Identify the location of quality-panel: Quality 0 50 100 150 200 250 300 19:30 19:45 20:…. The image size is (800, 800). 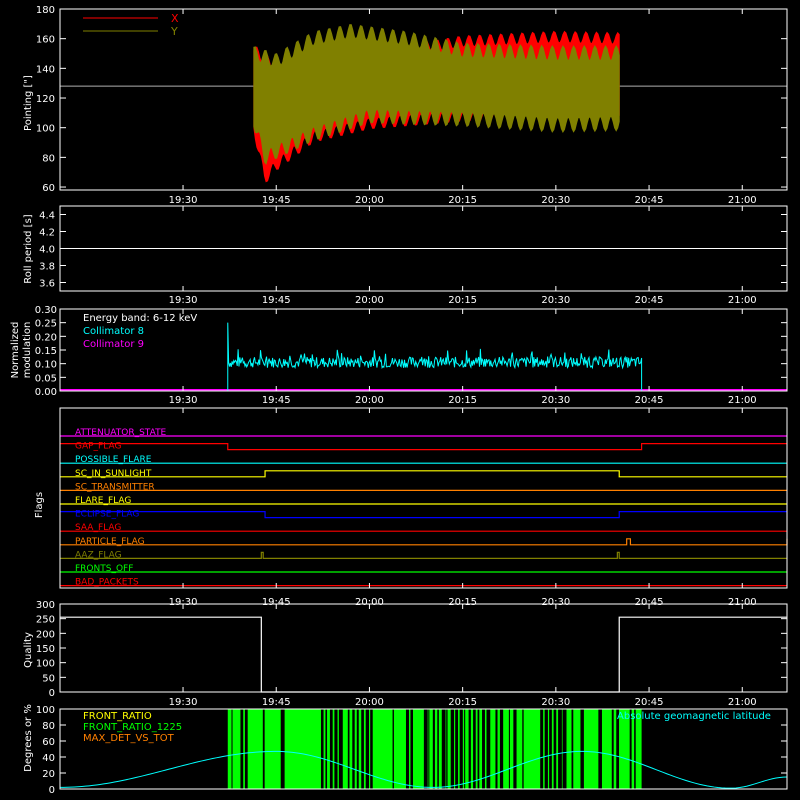
(405, 654).